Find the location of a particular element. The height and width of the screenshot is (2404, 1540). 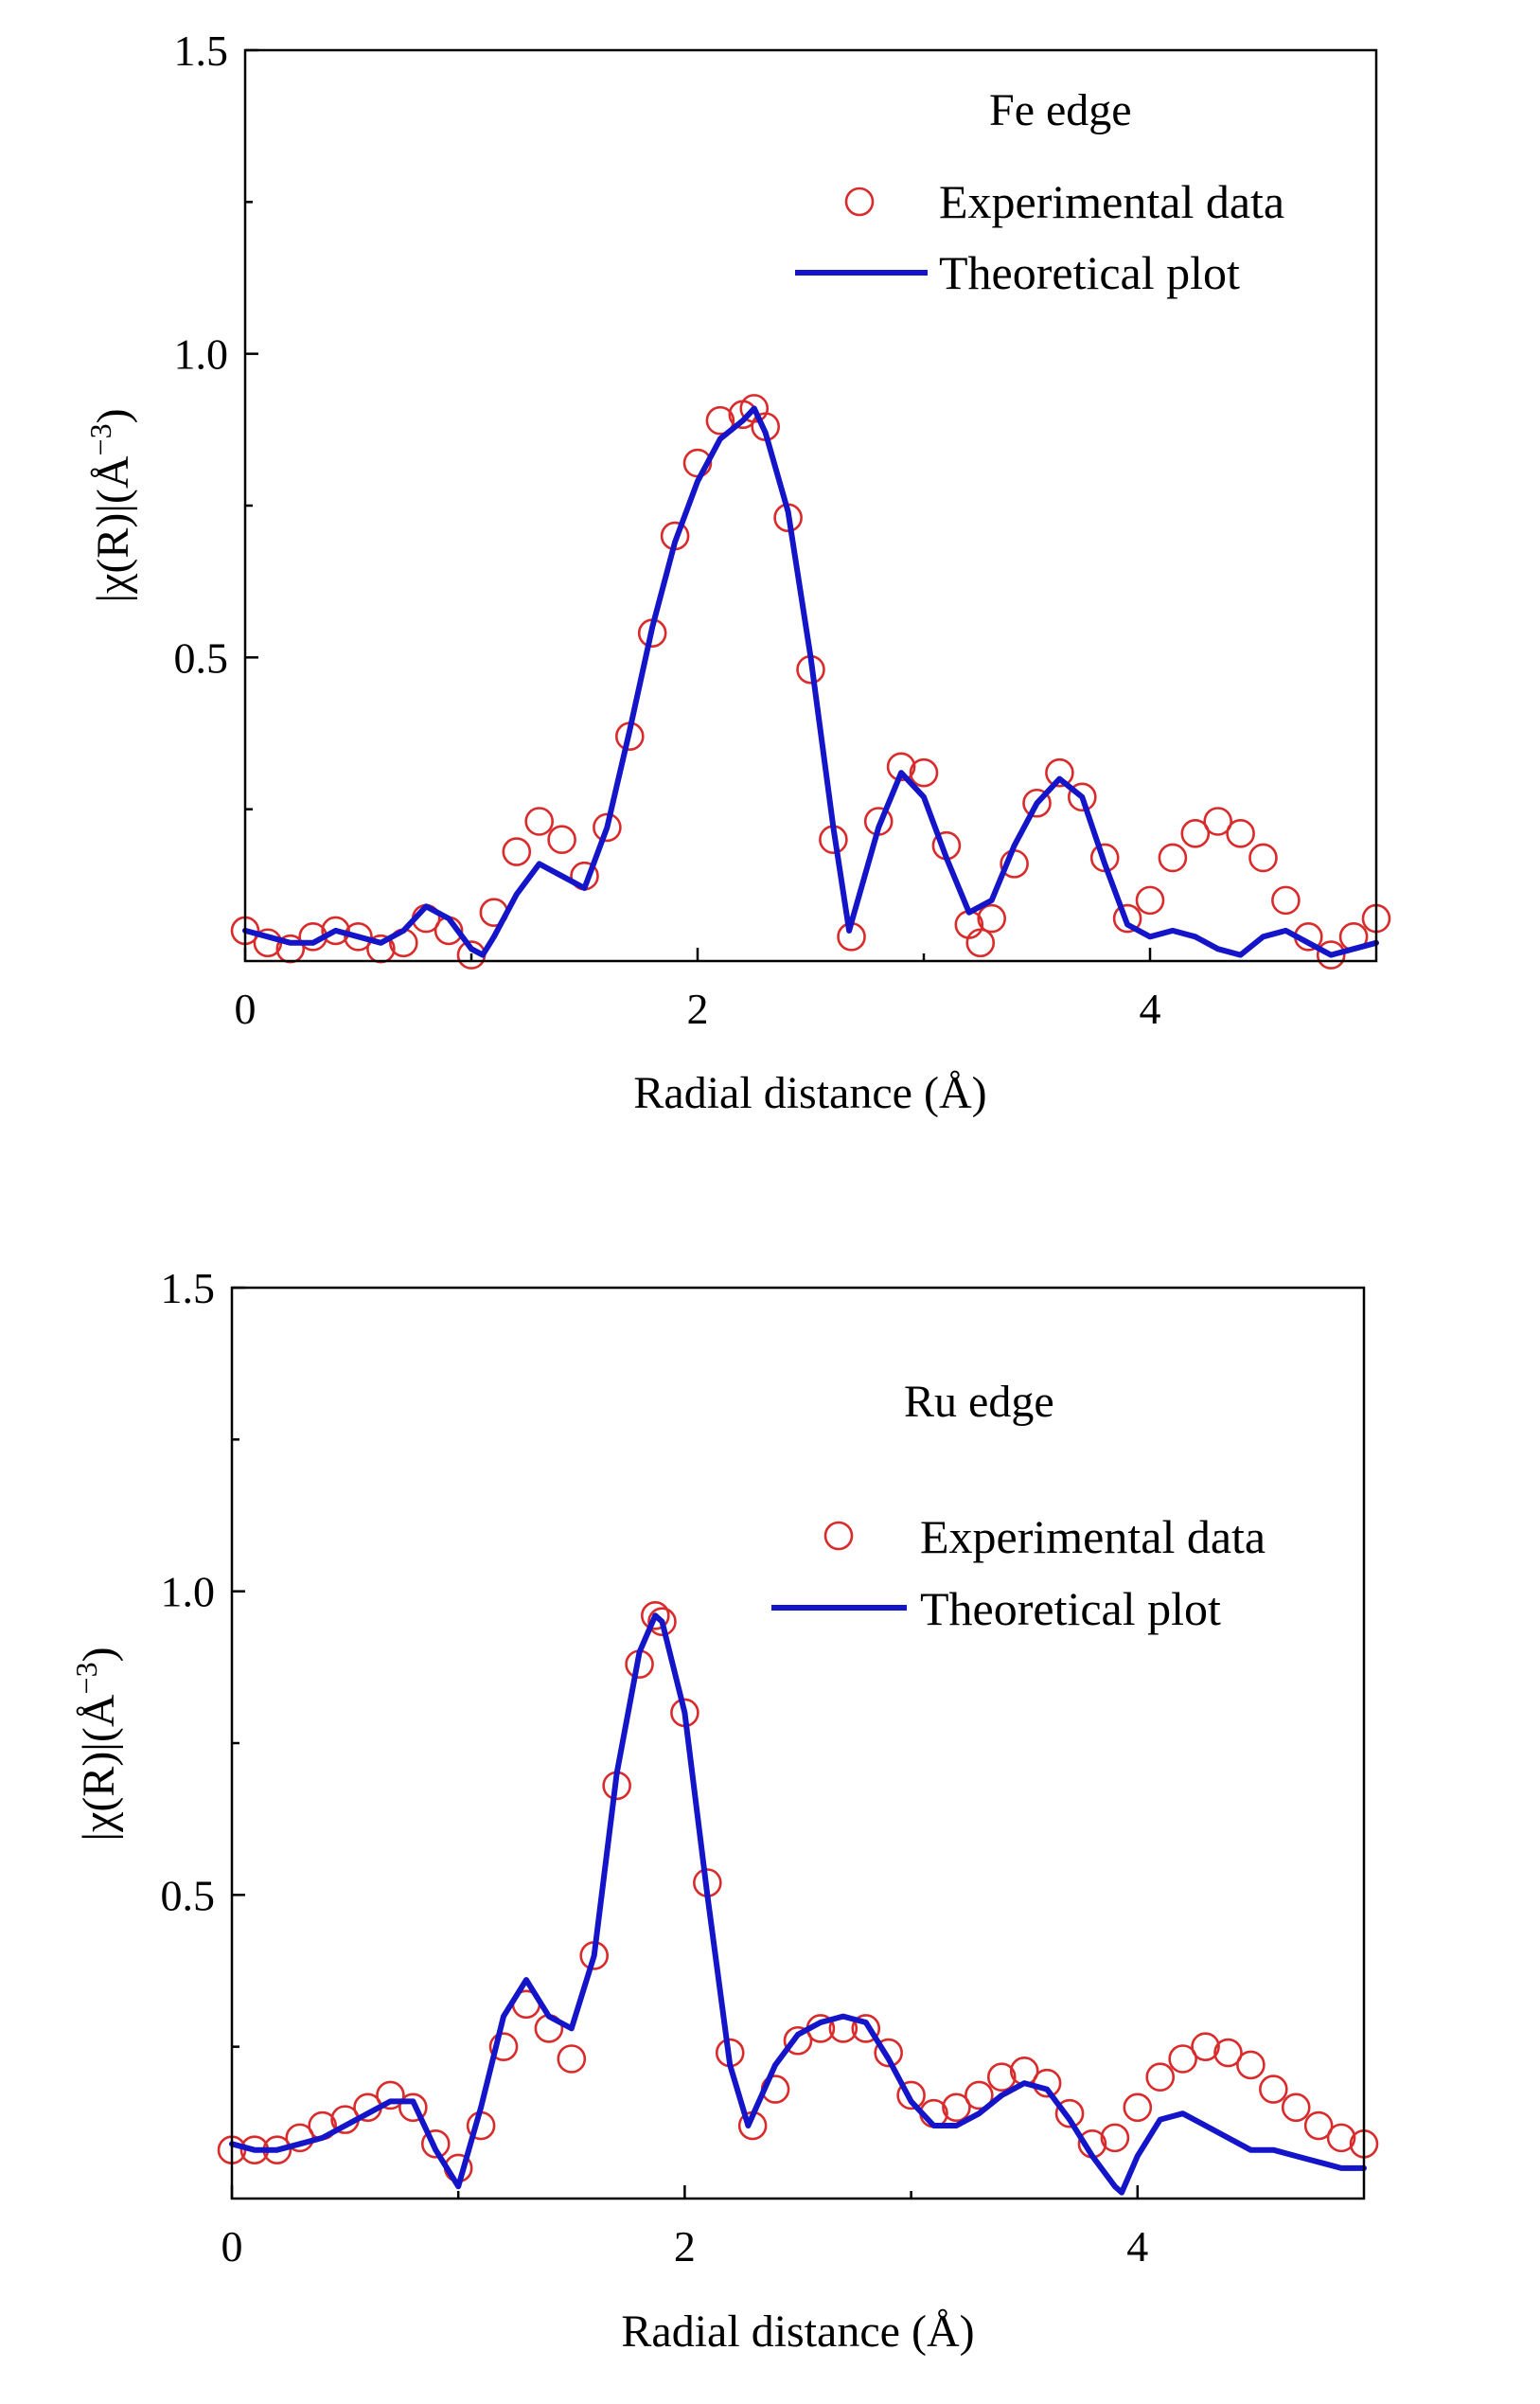

fe-edge-annotation: Fe edge is located at coordinates (1061, 110).